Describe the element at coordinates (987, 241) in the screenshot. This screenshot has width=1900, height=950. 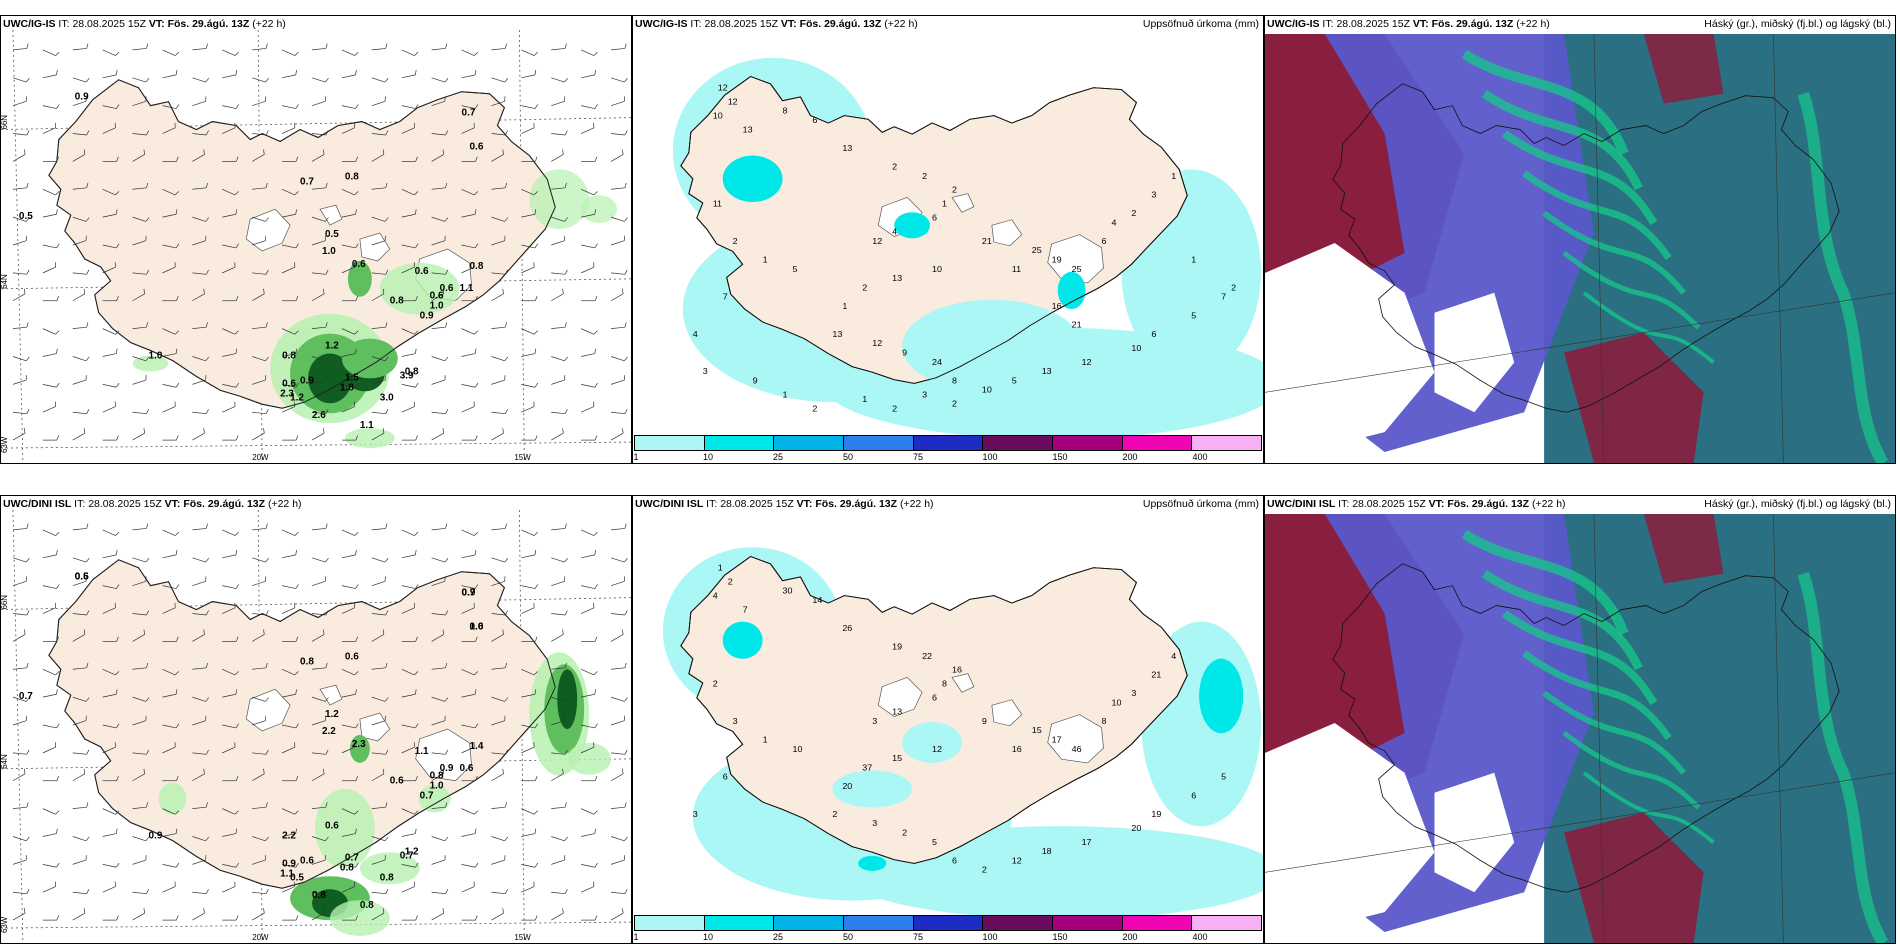
I see `precip-value: 21` at that location.